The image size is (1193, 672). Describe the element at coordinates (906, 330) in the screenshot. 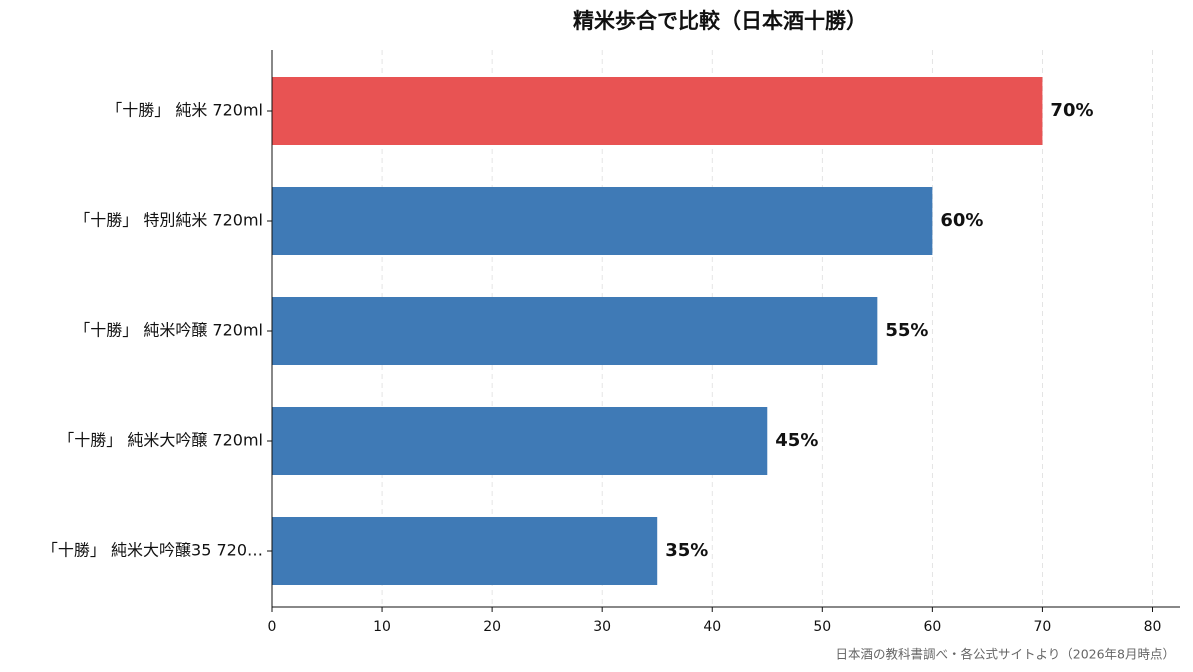

I see `value-label: 55%` at that location.